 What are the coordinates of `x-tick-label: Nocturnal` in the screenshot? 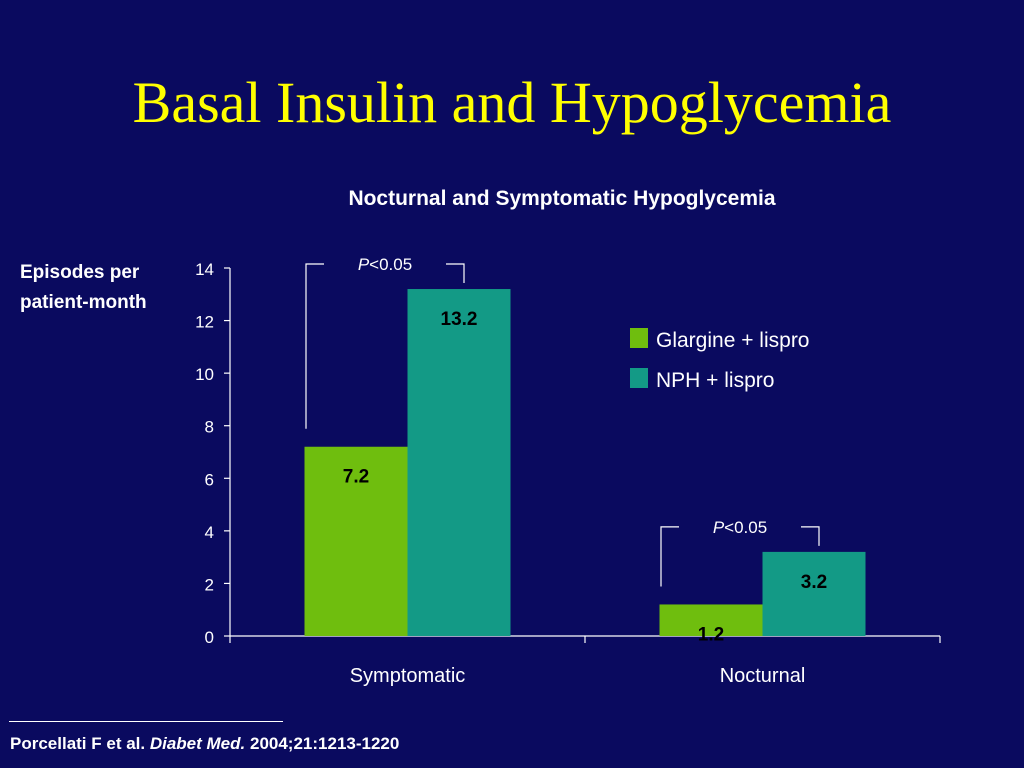 It's located at (763, 676).